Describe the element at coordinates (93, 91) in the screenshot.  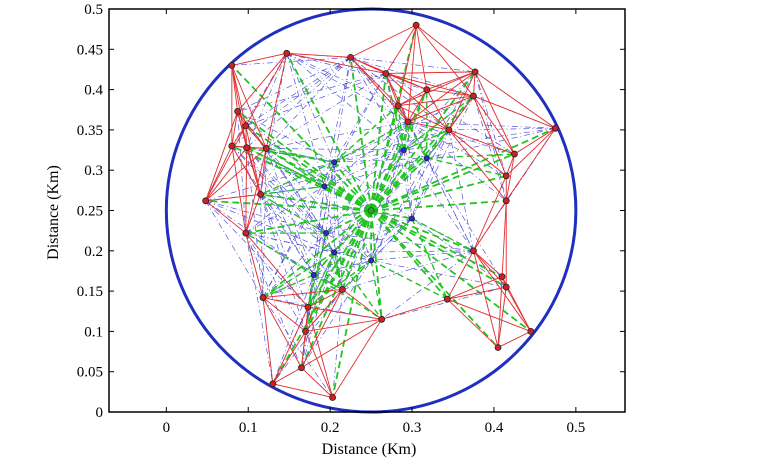
I see `y-tick-label: 0.4` at that location.